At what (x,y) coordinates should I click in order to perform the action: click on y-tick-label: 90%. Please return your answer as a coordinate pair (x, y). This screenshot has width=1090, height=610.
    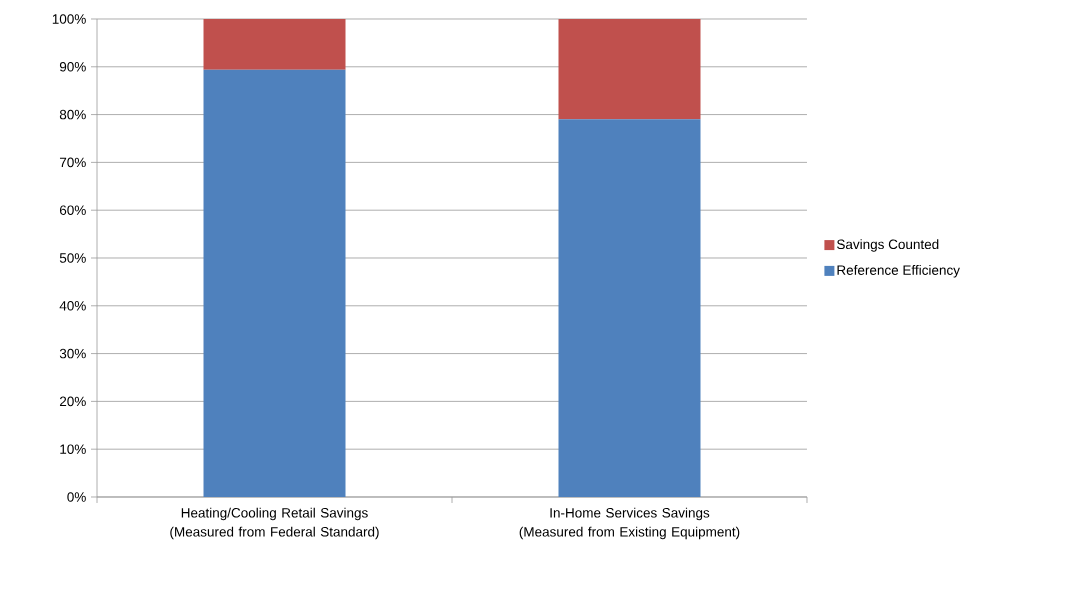
    Looking at the image, I should click on (72, 67).